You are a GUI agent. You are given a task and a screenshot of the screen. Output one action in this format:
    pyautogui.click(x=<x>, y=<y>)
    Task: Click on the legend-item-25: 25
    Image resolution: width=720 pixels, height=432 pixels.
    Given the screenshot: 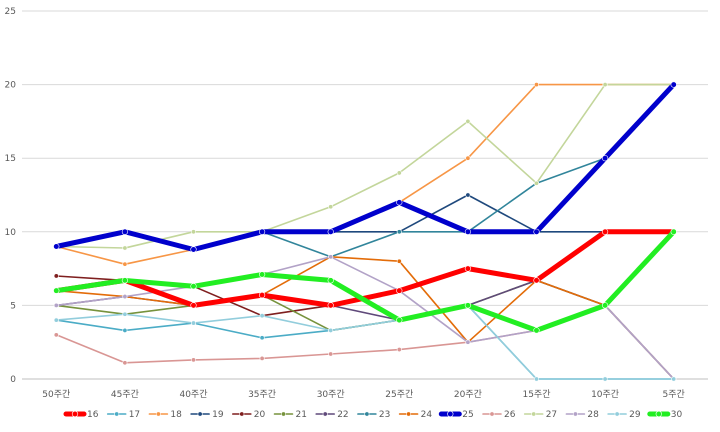 What is the action you would take?
    pyautogui.click(x=456, y=415)
    